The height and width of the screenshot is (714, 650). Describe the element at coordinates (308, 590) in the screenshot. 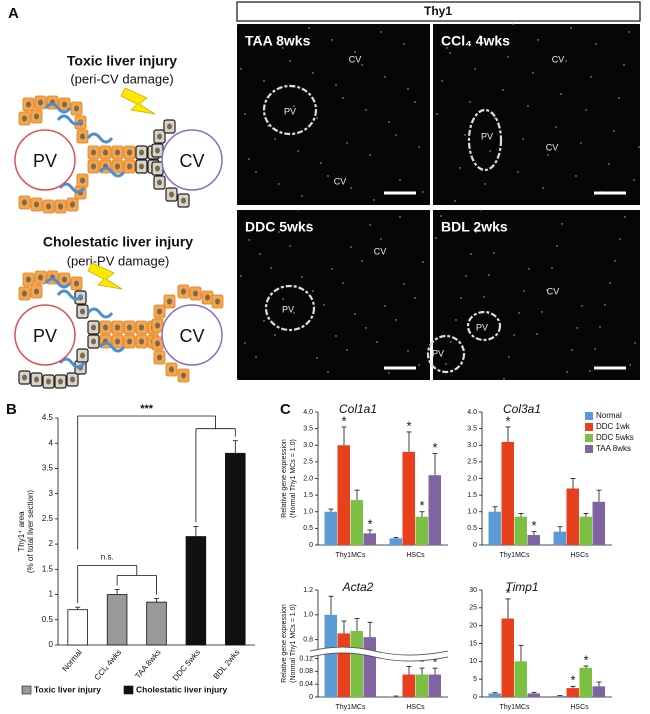

I see `y-tick-label: 1.2` at that location.